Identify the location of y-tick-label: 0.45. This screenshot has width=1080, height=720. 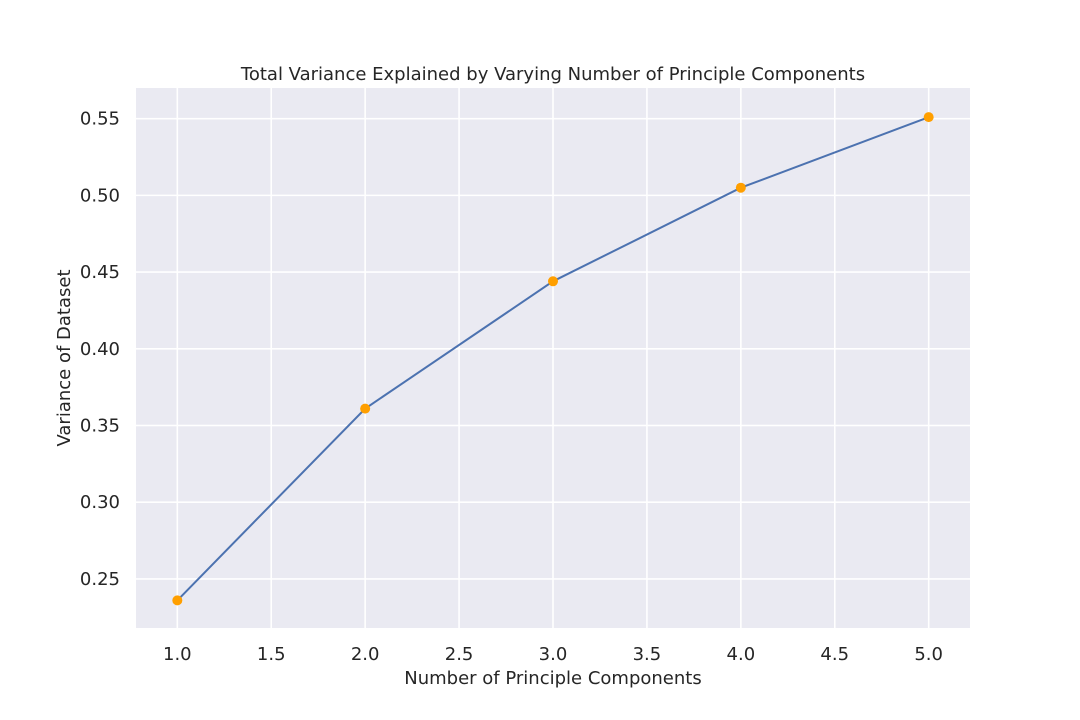
(100, 272).